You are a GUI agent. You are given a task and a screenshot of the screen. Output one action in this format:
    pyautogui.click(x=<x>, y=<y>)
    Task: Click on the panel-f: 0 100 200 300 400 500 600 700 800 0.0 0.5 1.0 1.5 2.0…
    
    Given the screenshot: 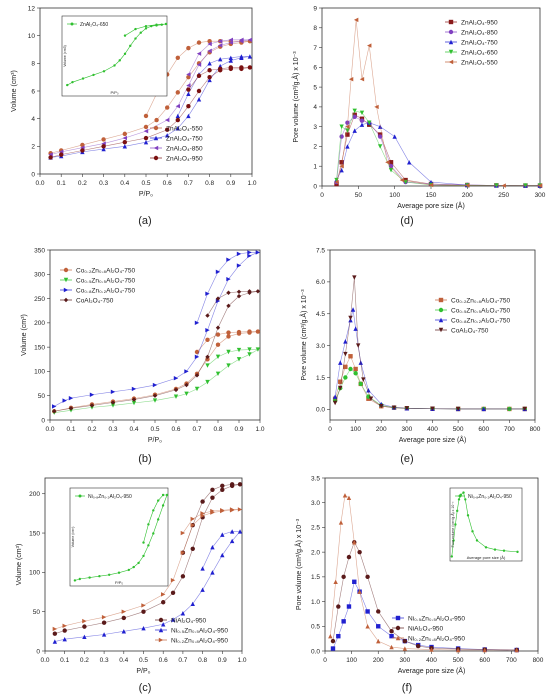 What is the action you would take?
    pyautogui.click(x=419, y=584)
    